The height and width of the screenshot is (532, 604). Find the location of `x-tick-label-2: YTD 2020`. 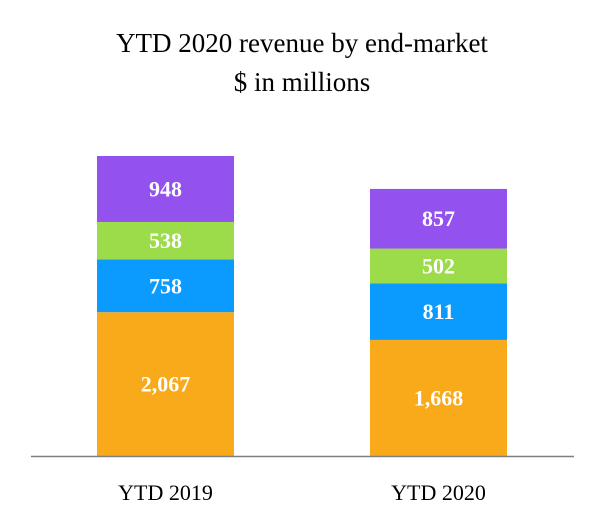

x-tick-label-2: YTD 2020 is located at coordinates (438, 492).